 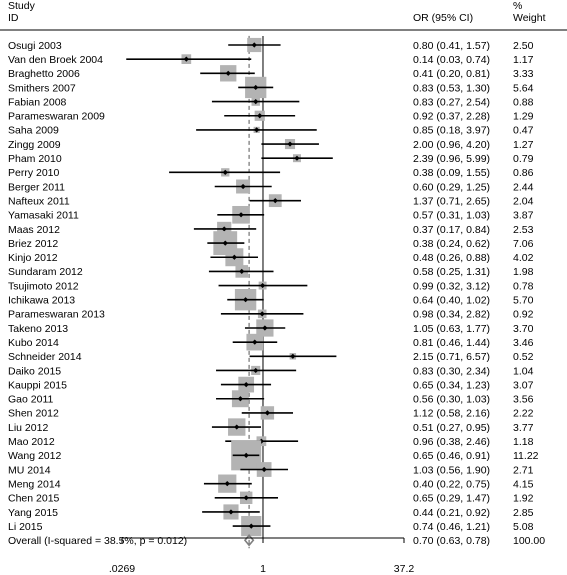 I want to click on study-label: Li 2015, so click(x=25, y=527).